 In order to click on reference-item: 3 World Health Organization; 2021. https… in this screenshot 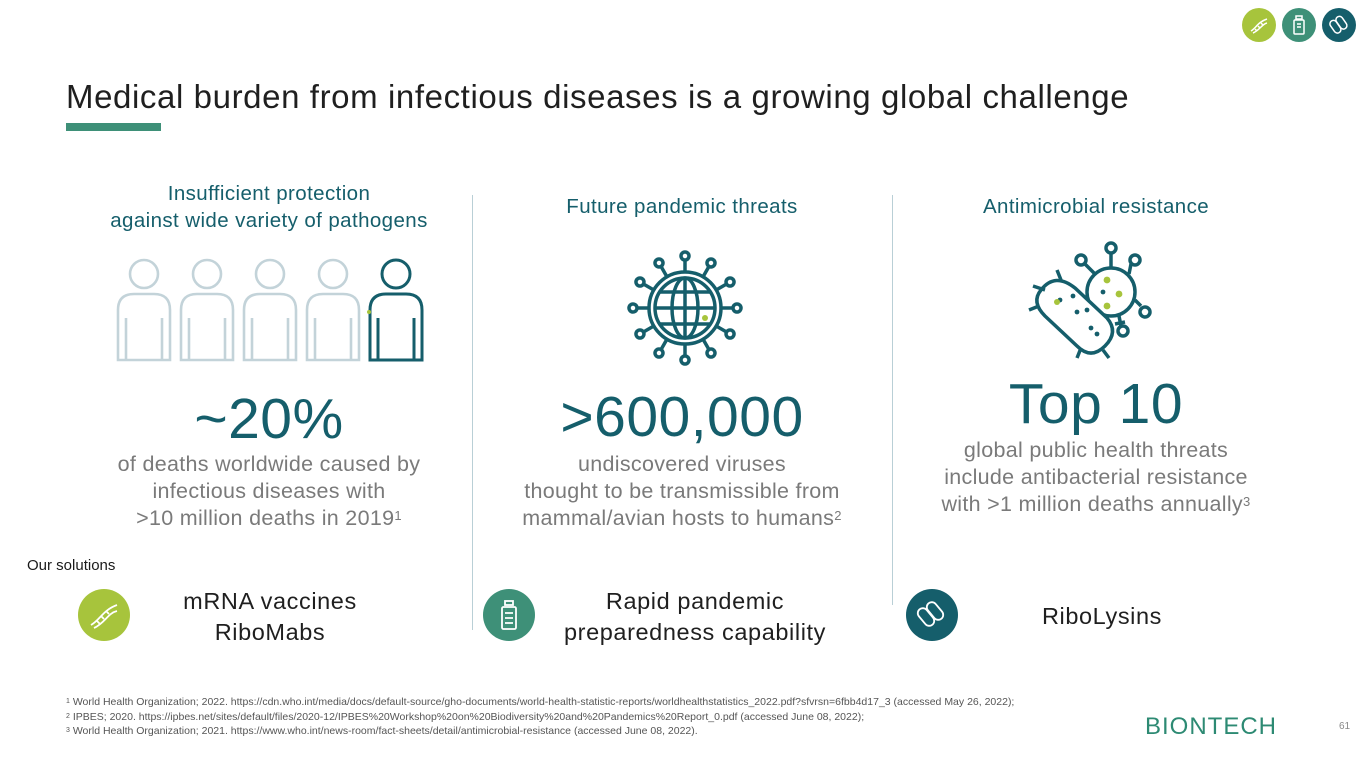, I will do `click(382, 731)`.